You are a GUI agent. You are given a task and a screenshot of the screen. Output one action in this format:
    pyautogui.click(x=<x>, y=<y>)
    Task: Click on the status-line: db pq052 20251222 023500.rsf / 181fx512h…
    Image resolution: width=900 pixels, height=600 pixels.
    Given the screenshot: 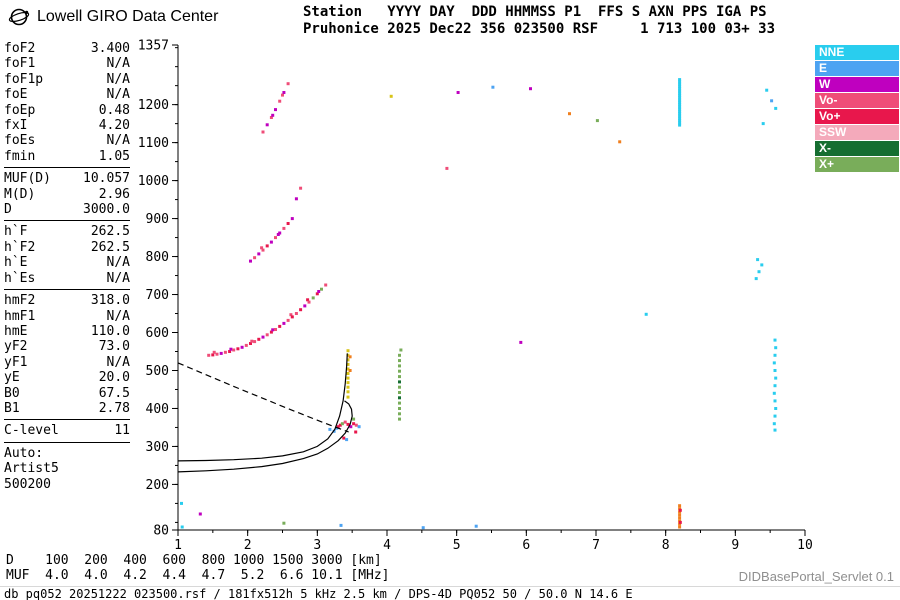 What is the action you would take?
    pyautogui.click(x=318, y=593)
    